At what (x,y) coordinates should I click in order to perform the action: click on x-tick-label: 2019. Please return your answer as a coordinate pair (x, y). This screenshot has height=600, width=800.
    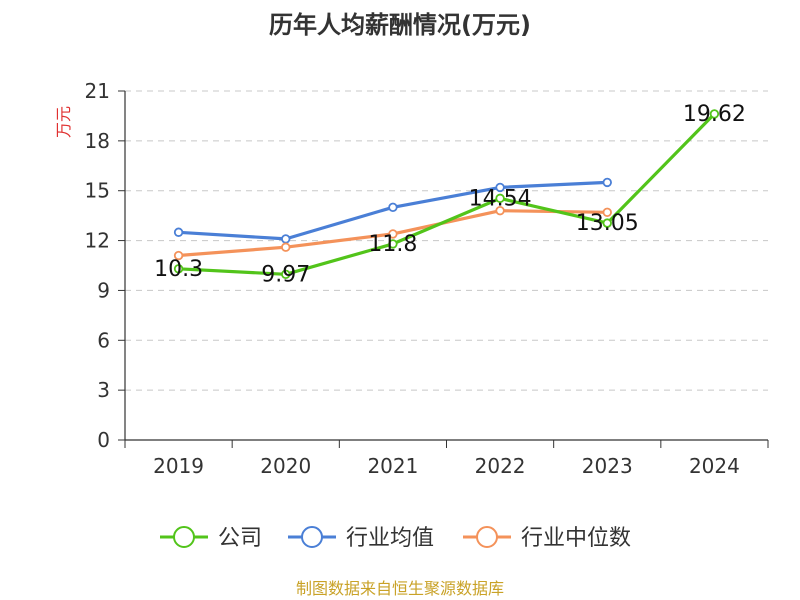
    Looking at the image, I should click on (178, 466).